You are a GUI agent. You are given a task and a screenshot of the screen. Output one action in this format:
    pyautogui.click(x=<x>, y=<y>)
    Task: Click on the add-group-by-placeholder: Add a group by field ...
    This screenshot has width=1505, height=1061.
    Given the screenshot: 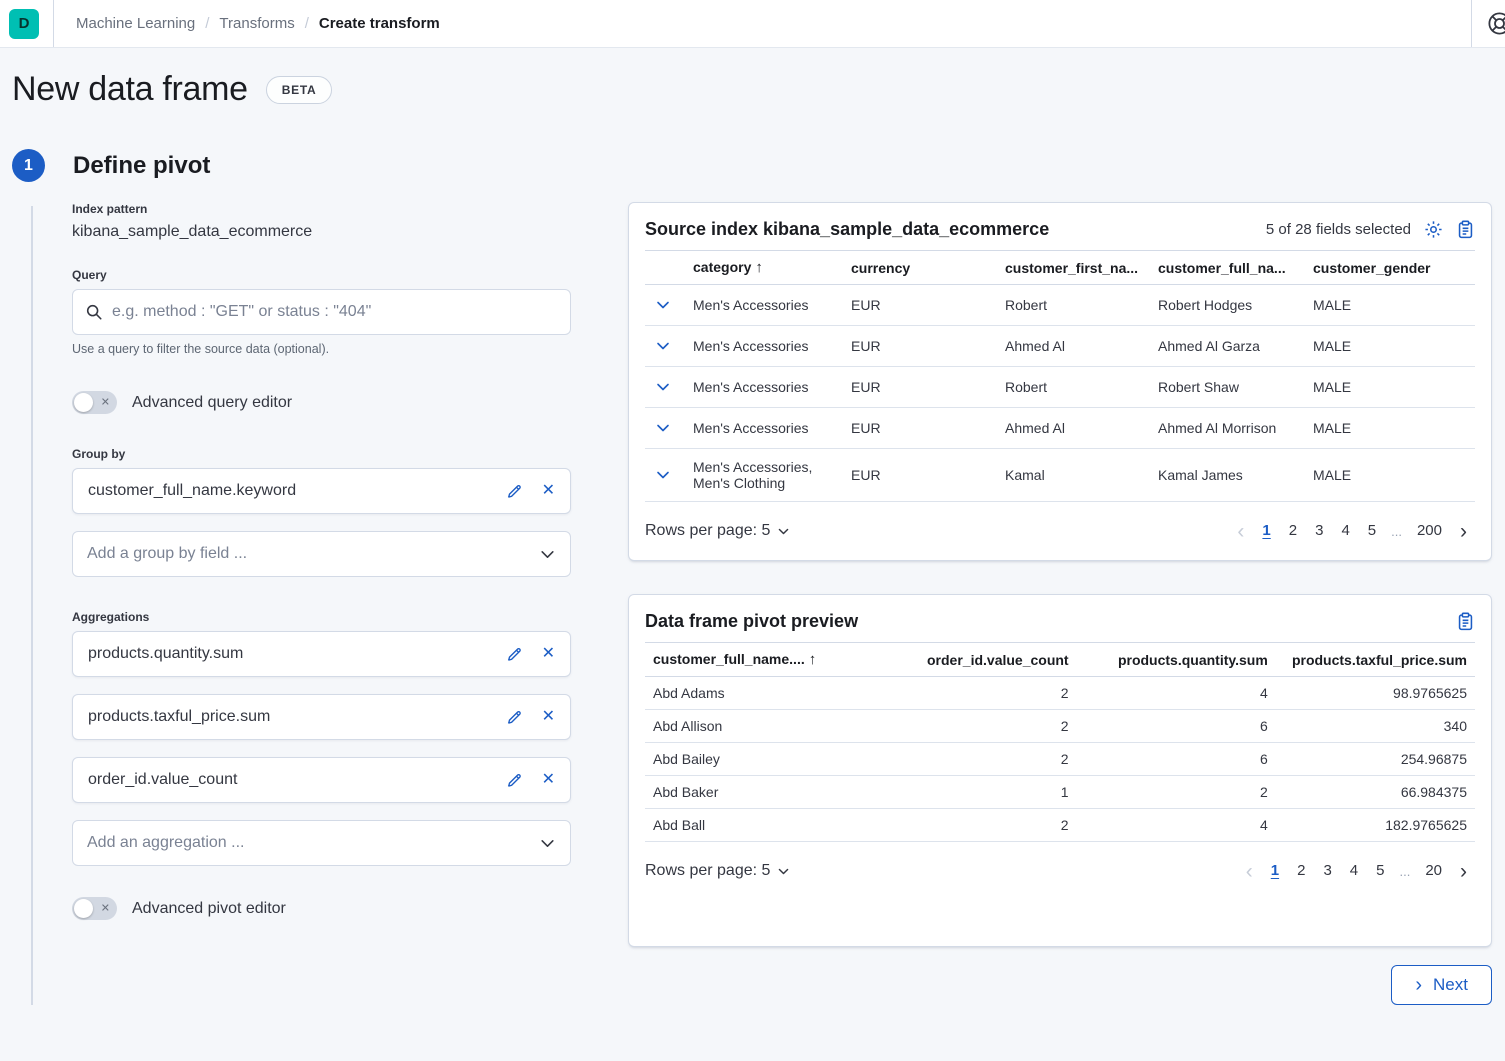 What is the action you would take?
    pyautogui.click(x=167, y=553)
    